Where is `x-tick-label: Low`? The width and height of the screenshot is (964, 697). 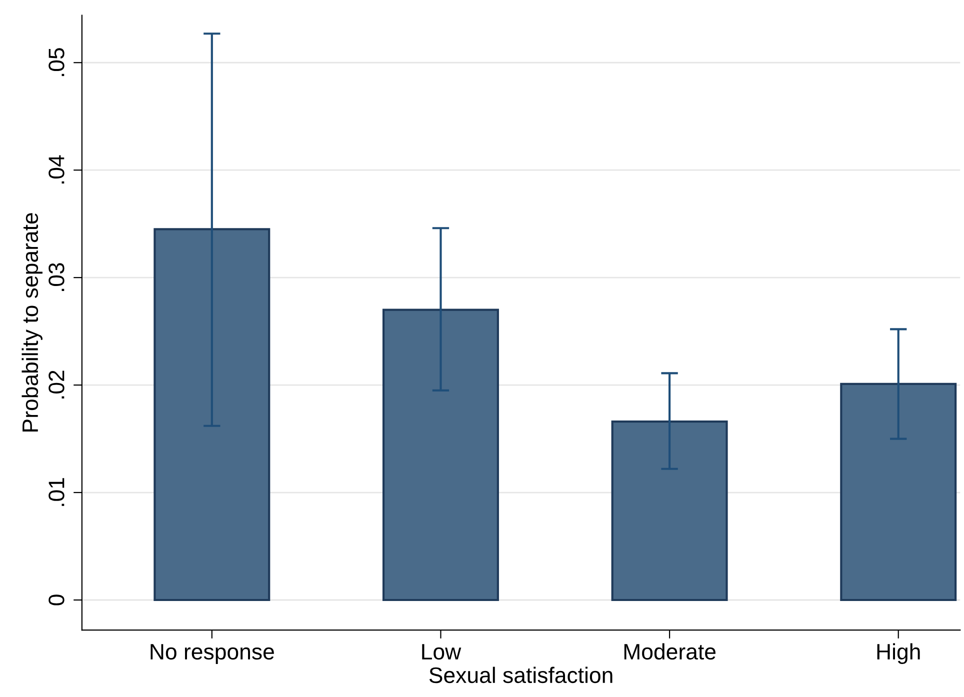
x-tick-label: Low is located at coordinates (442, 652).